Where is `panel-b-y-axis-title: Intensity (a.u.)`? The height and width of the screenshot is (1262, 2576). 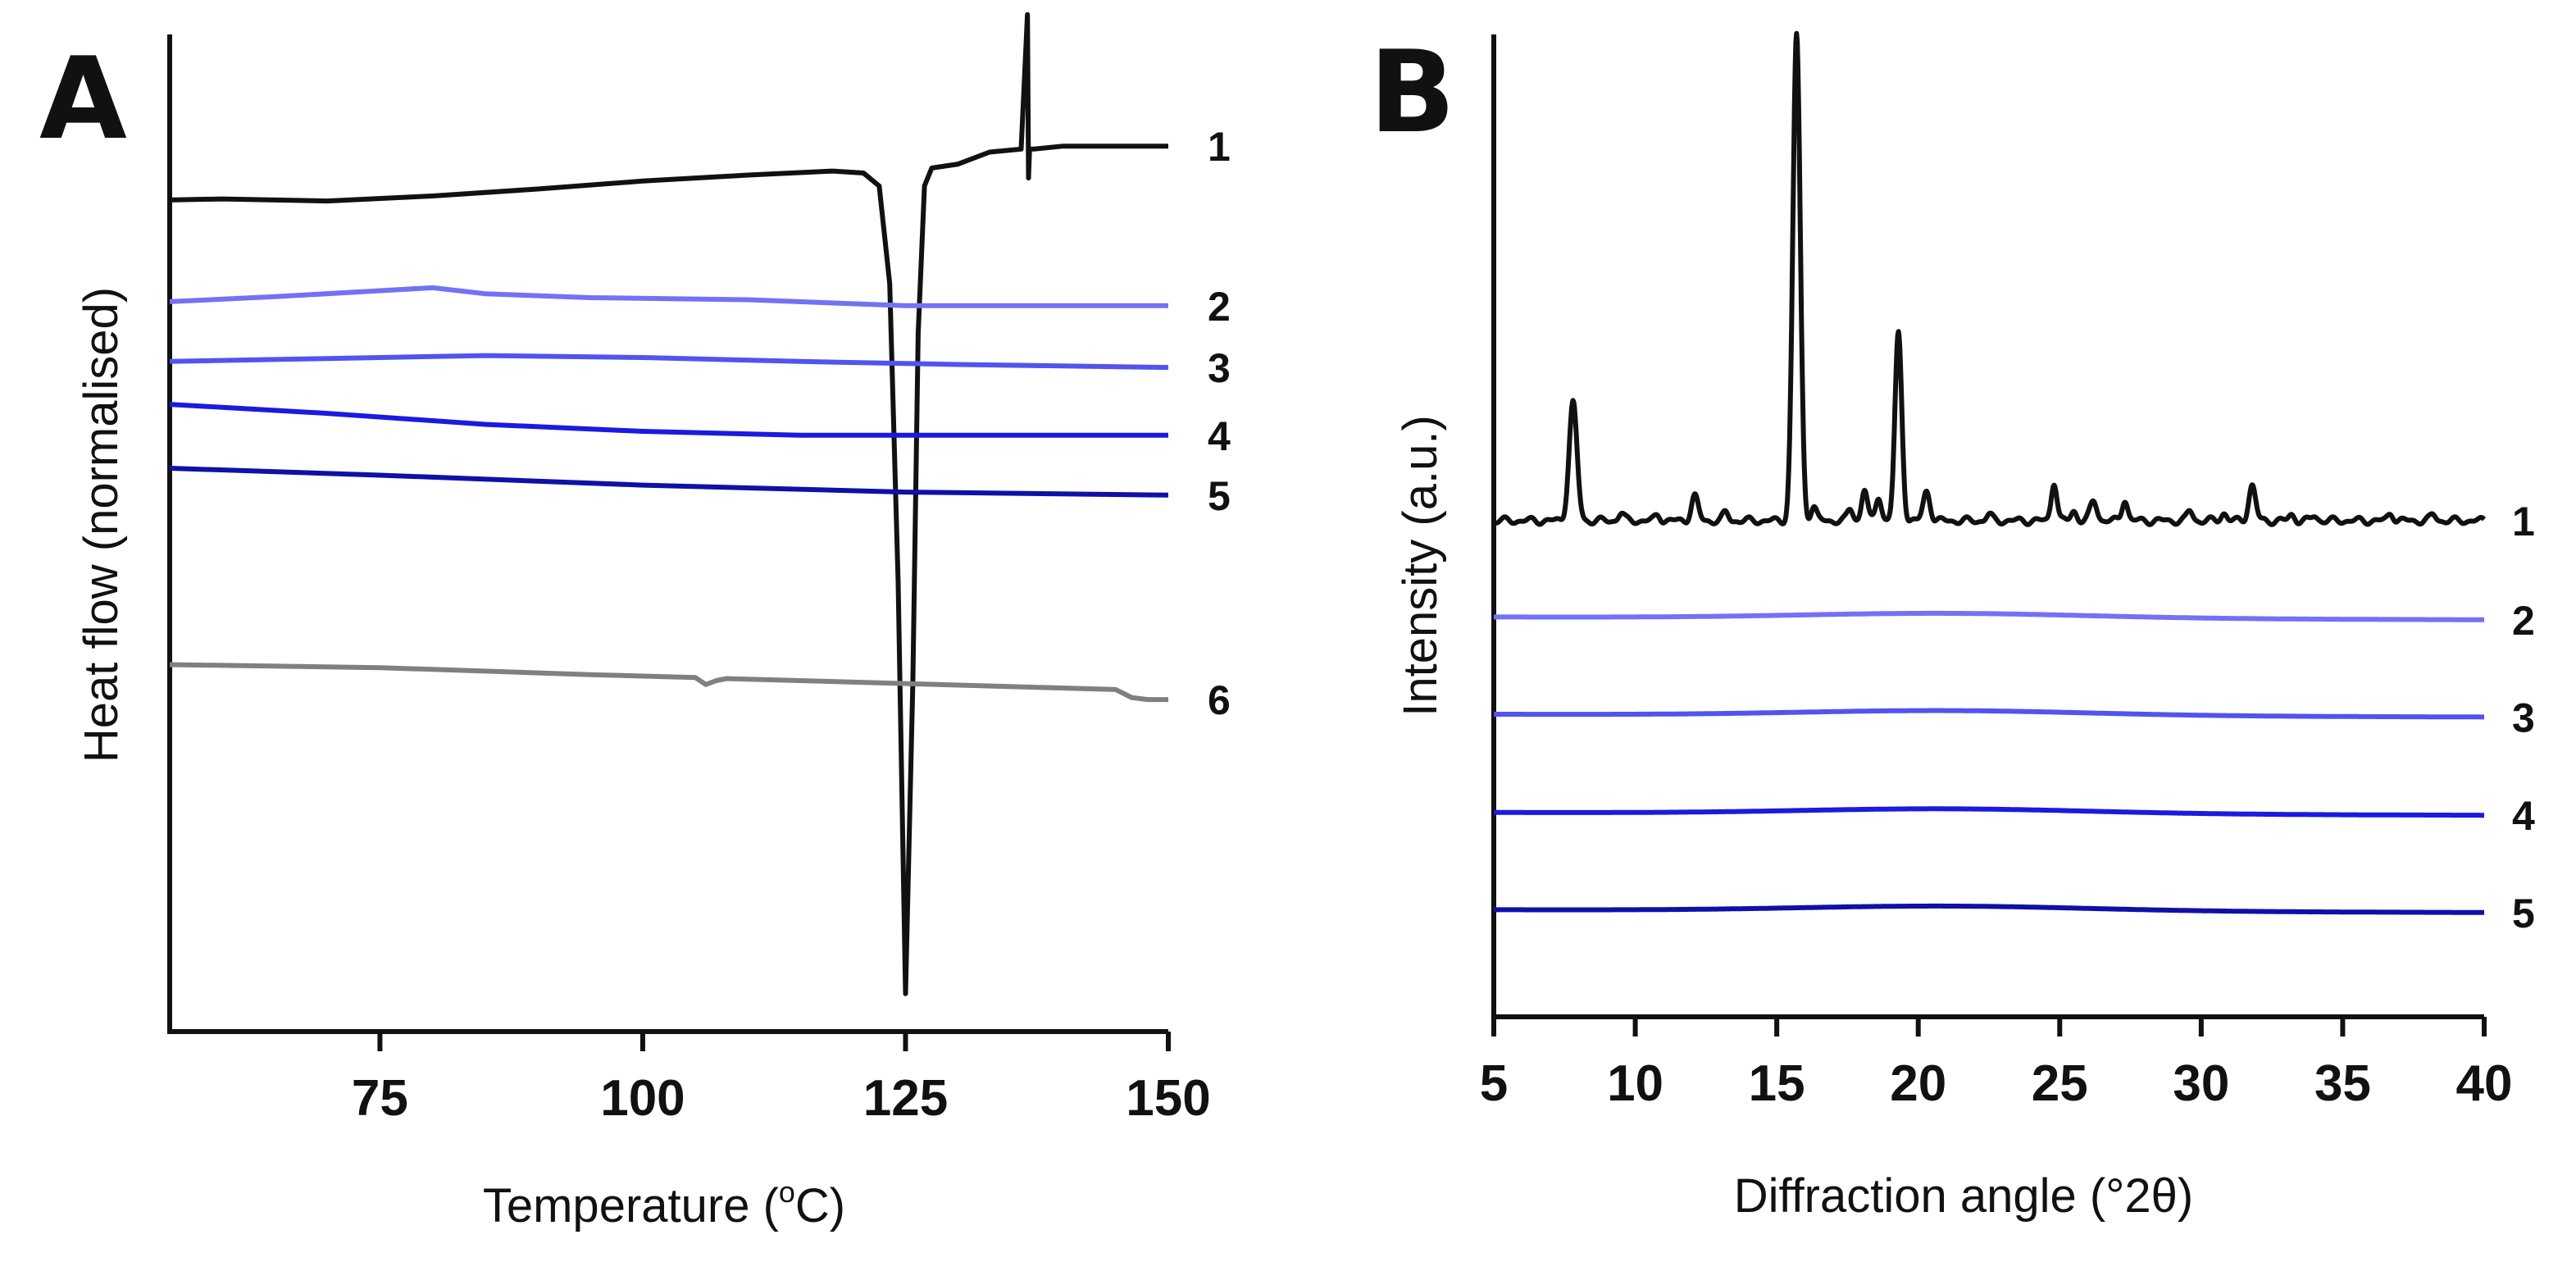
panel-b-y-axis-title: Intensity (a.u.) is located at coordinates (1420, 565).